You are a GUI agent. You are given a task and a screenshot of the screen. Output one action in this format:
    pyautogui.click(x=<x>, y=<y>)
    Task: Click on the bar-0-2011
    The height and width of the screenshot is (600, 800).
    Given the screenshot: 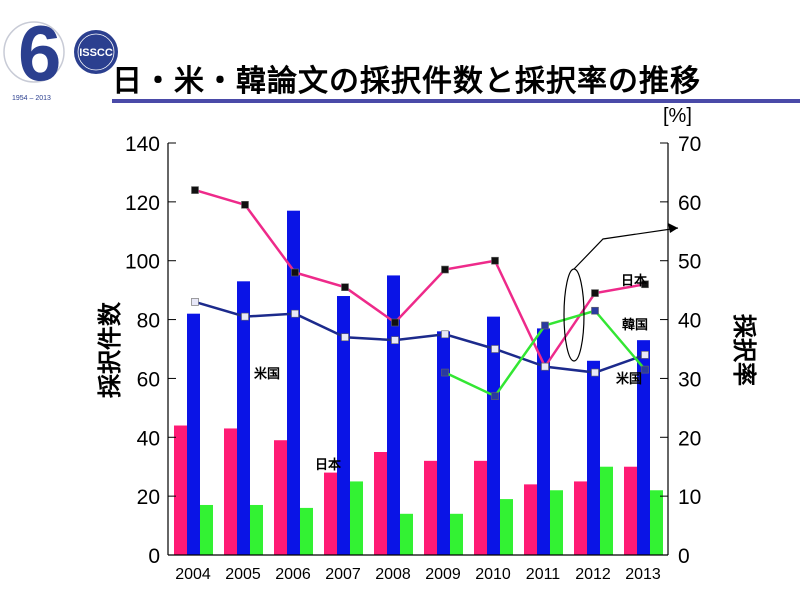 What is the action you would take?
    pyautogui.click(x=530, y=519)
    